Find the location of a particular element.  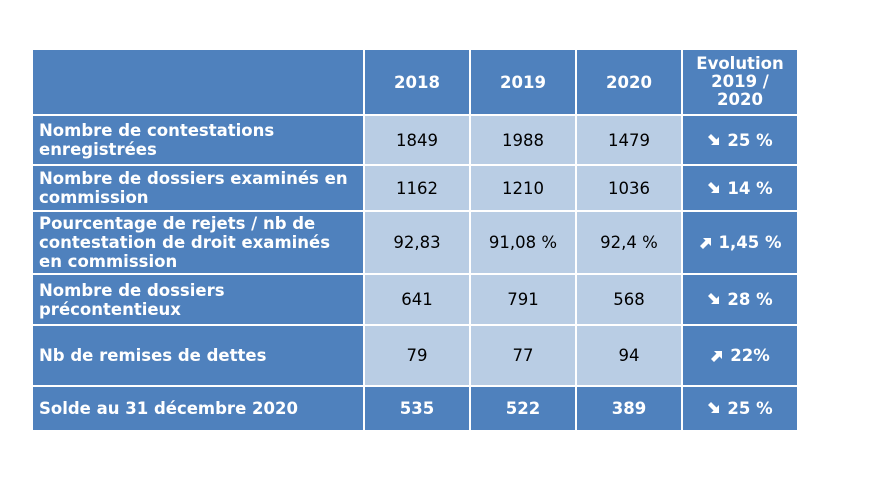

value-2020: 1036 is located at coordinates (629, 188).